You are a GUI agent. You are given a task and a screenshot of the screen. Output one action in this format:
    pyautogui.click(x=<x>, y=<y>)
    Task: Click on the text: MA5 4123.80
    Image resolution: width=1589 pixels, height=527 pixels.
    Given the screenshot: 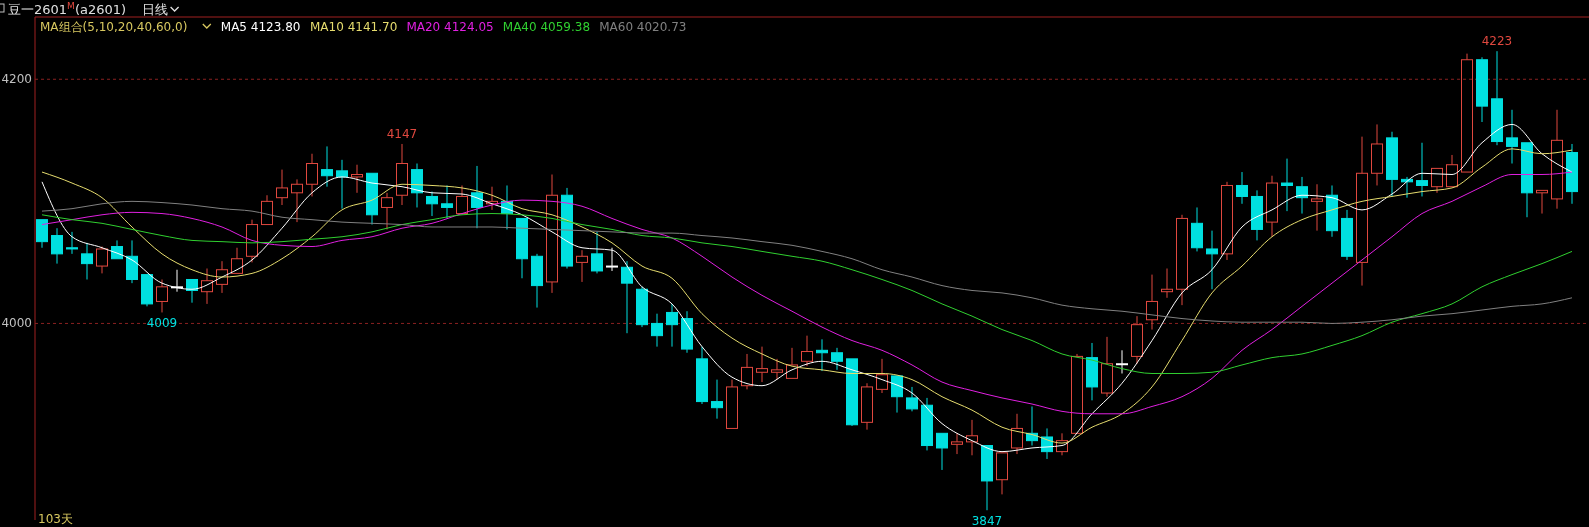 What is the action you would take?
    pyautogui.click(x=260, y=27)
    